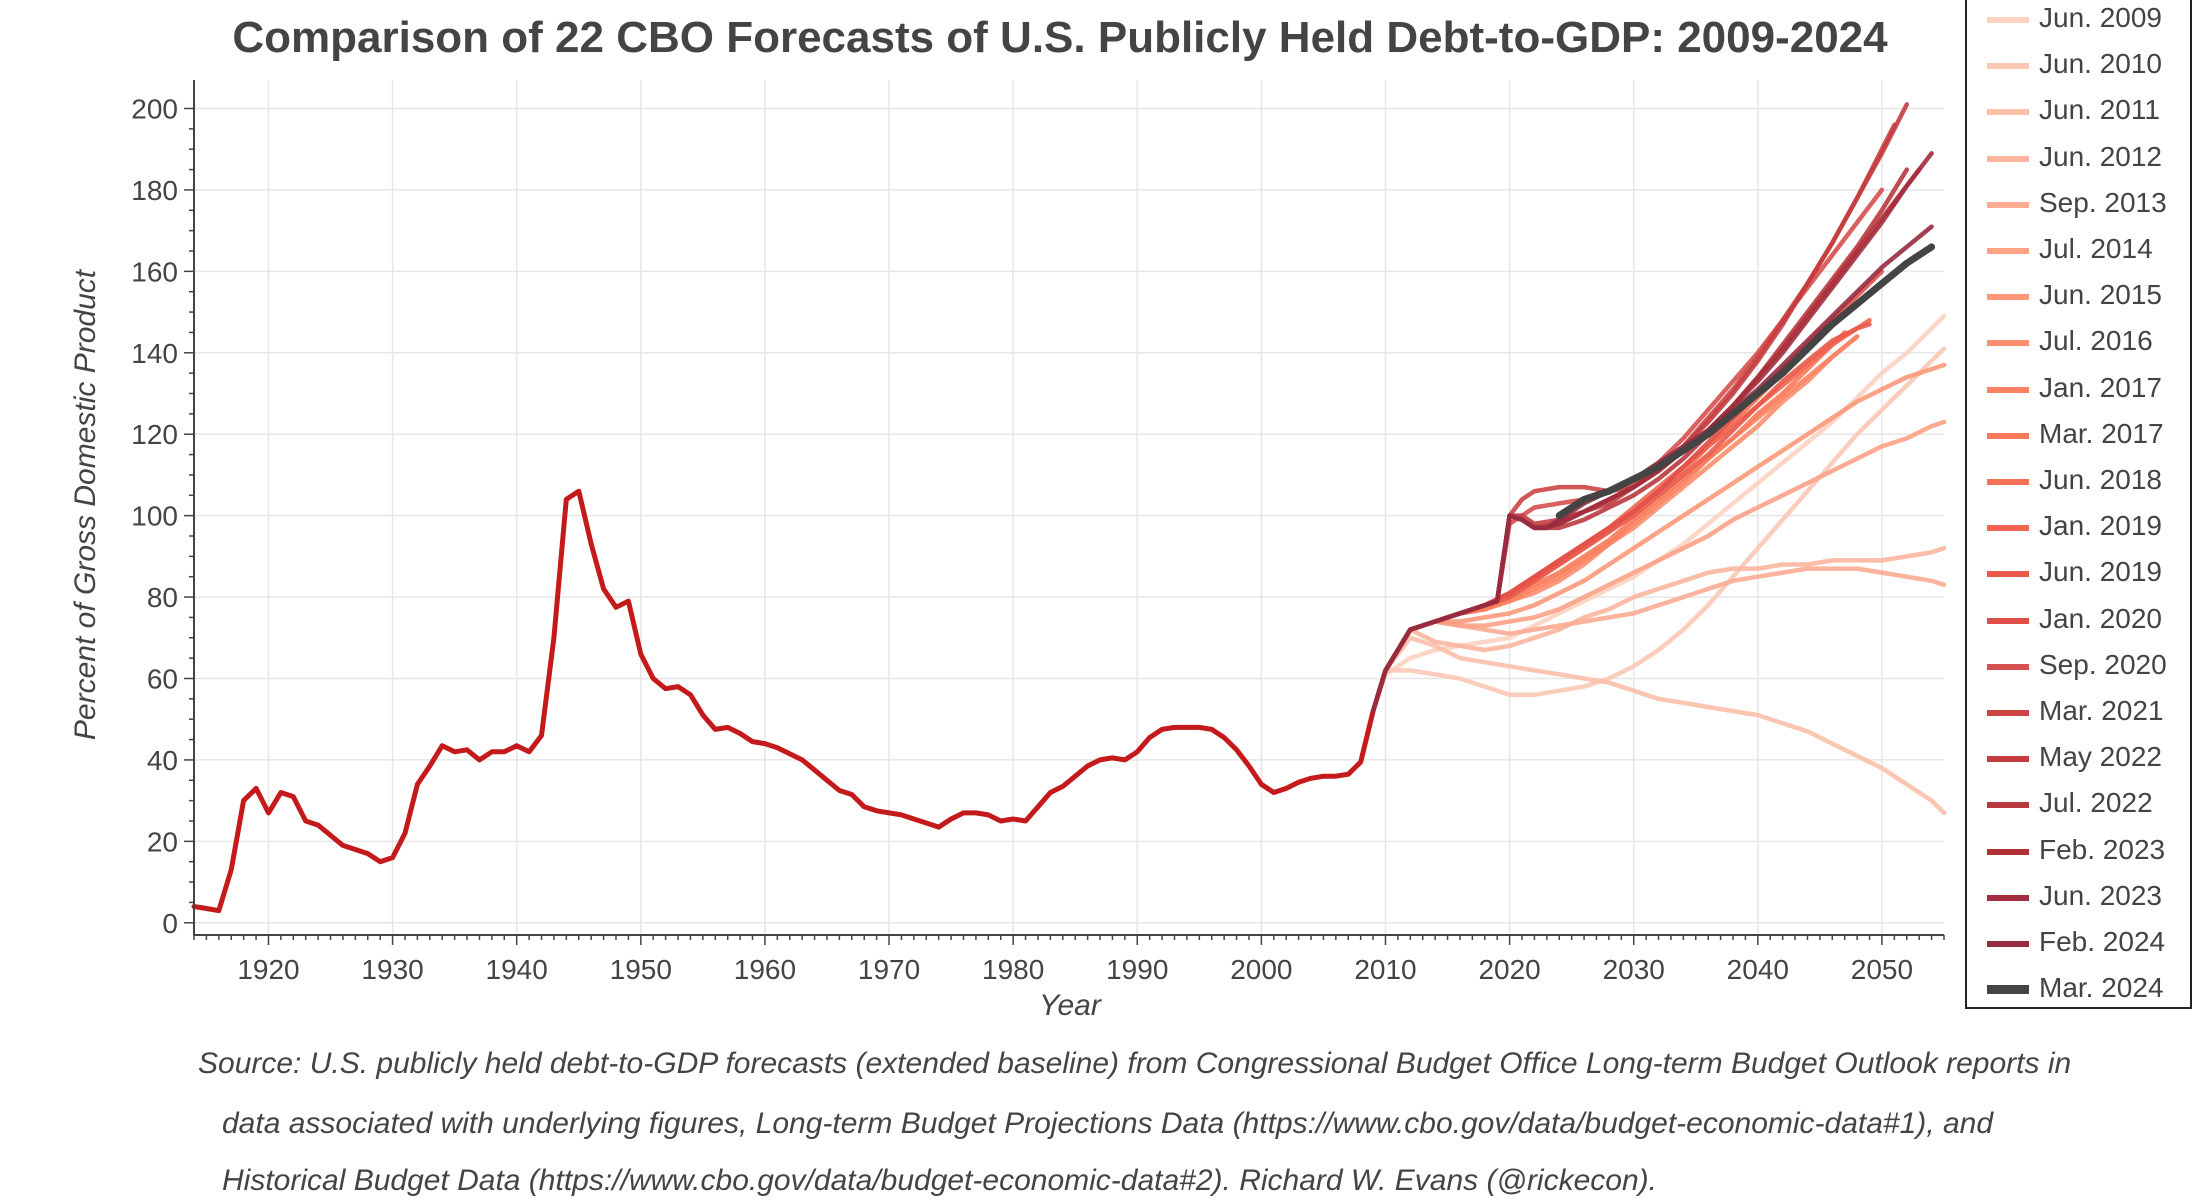 This screenshot has height=1200, width=2200. Describe the element at coordinates (2100, 757) in the screenshot. I see `legend-label: May 2022` at that location.